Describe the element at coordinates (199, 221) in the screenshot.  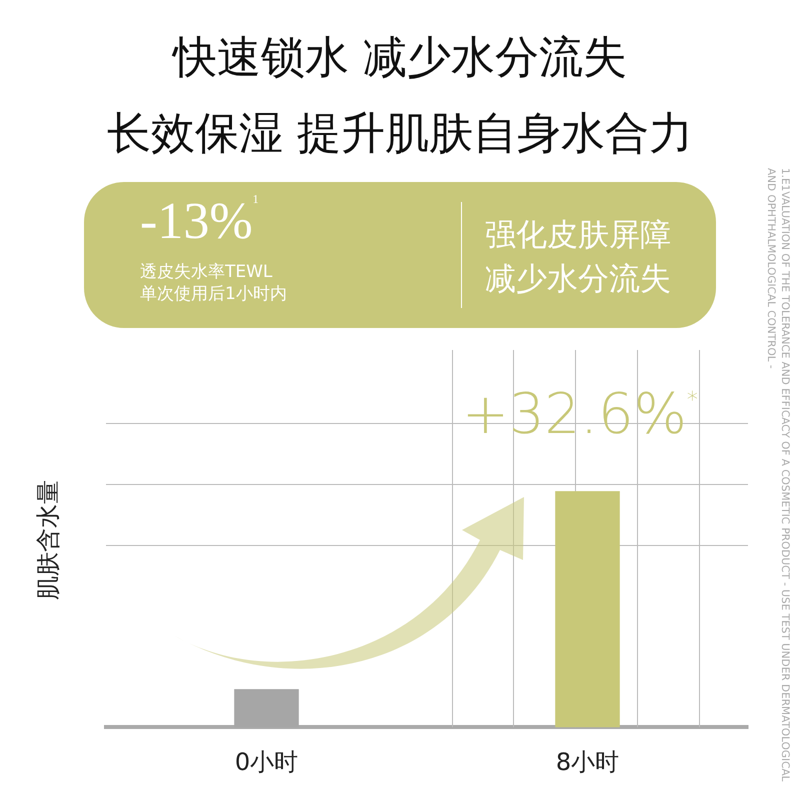
I see `text: -13%$^{1}$` at that location.